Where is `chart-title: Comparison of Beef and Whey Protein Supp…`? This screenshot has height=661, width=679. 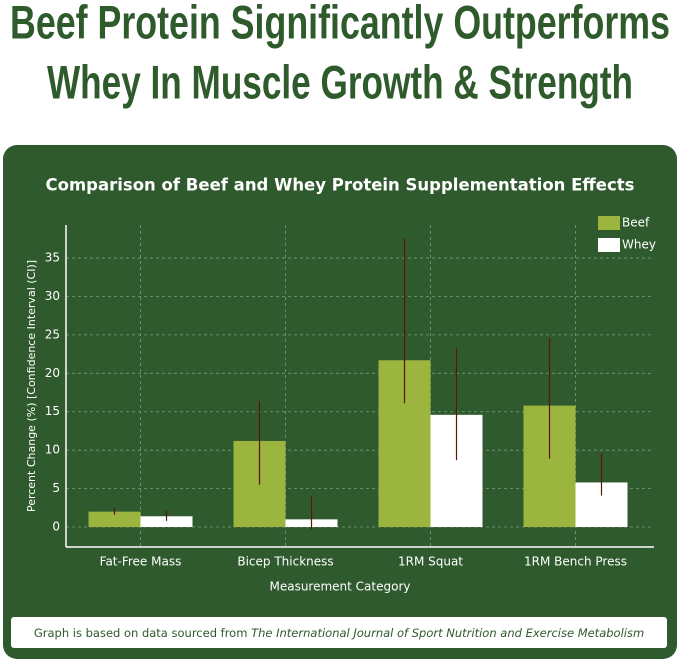 chart-title: Comparison of Beef and Whey Protein Supp… is located at coordinates (340, 185).